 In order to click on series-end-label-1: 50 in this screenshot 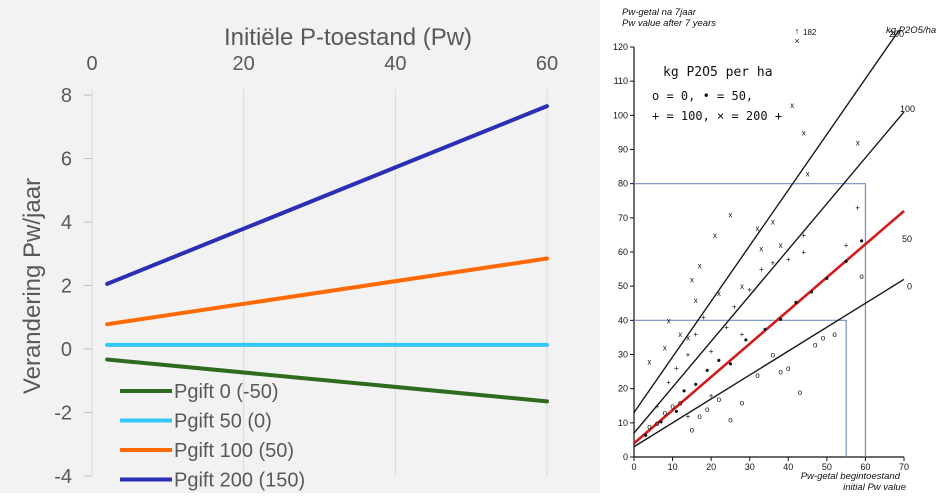, I will do `click(907, 239)`.